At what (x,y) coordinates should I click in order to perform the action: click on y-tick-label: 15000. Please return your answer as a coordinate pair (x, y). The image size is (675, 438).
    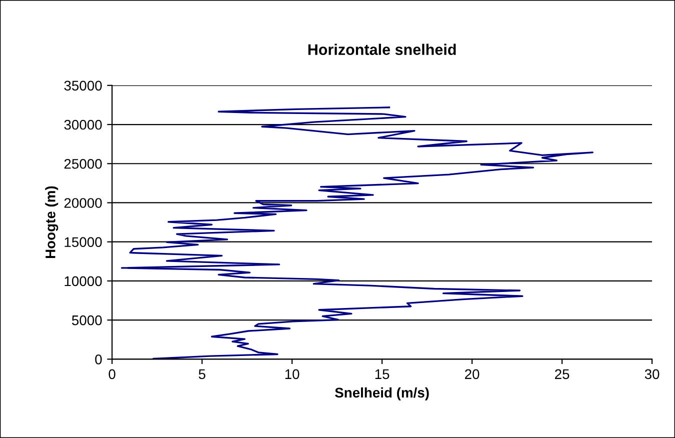
    Looking at the image, I should click on (83, 242).